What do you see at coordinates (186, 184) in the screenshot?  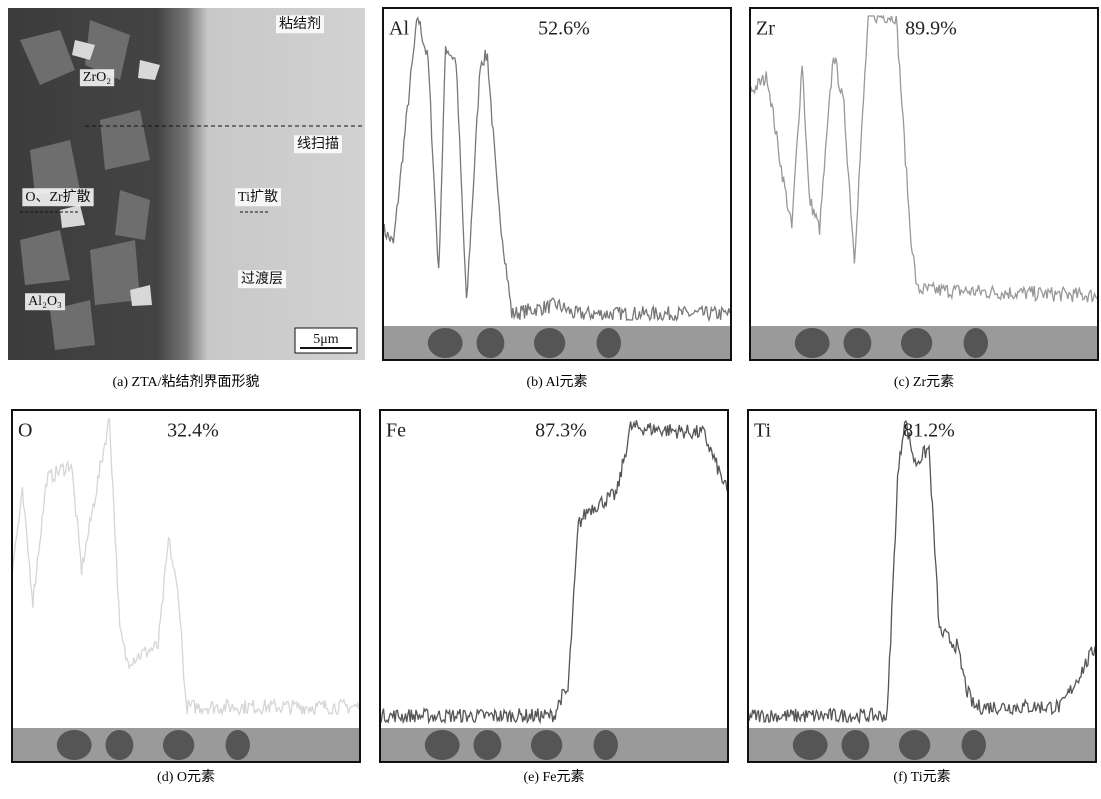 I see `sem-image` at bounding box center [186, 184].